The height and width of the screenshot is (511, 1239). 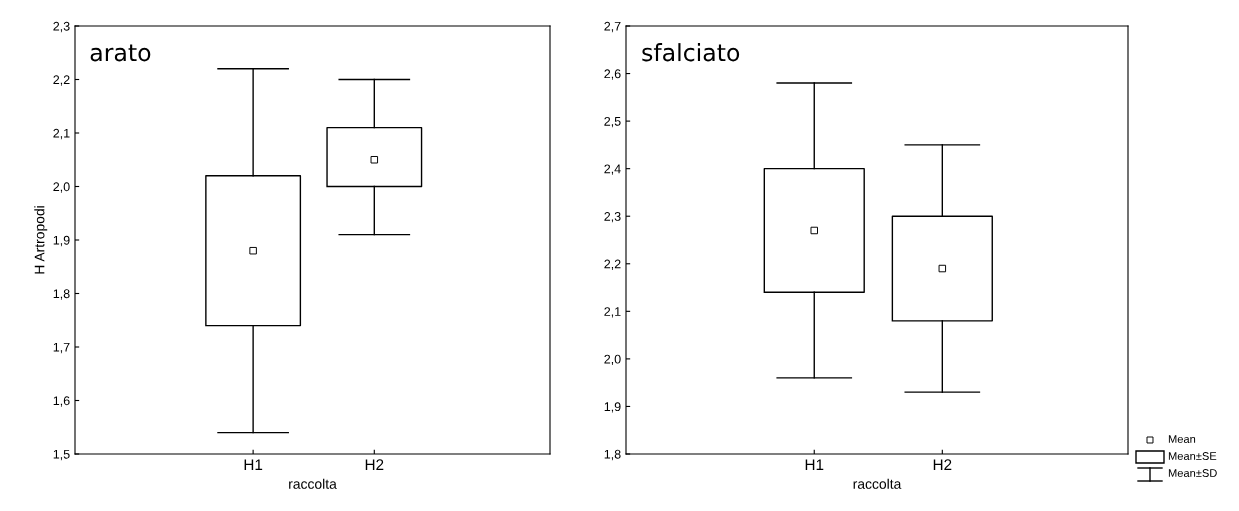 What do you see at coordinates (691, 52) in the screenshot?
I see `text: sfalciato` at bounding box center [691, 52].